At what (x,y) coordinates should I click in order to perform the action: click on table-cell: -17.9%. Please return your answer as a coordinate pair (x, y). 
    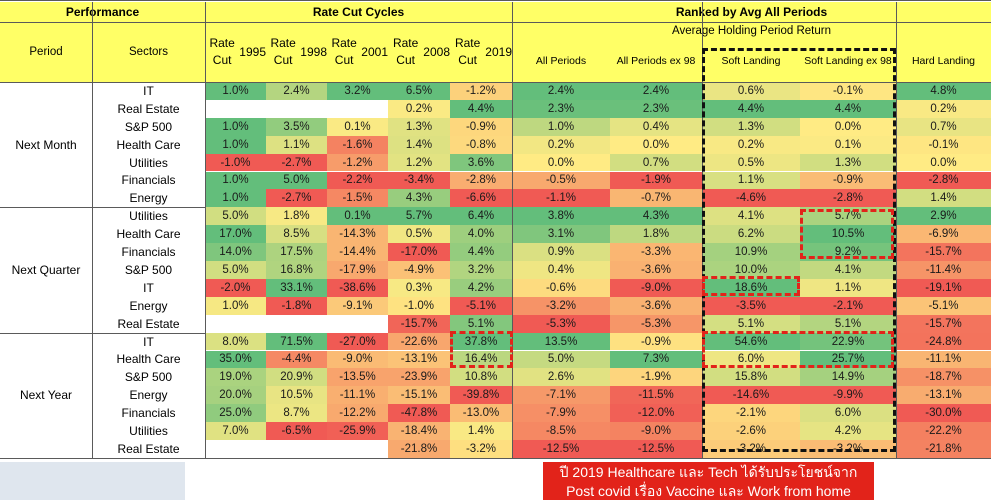
    Looking at the image, I should click on (357, 270).